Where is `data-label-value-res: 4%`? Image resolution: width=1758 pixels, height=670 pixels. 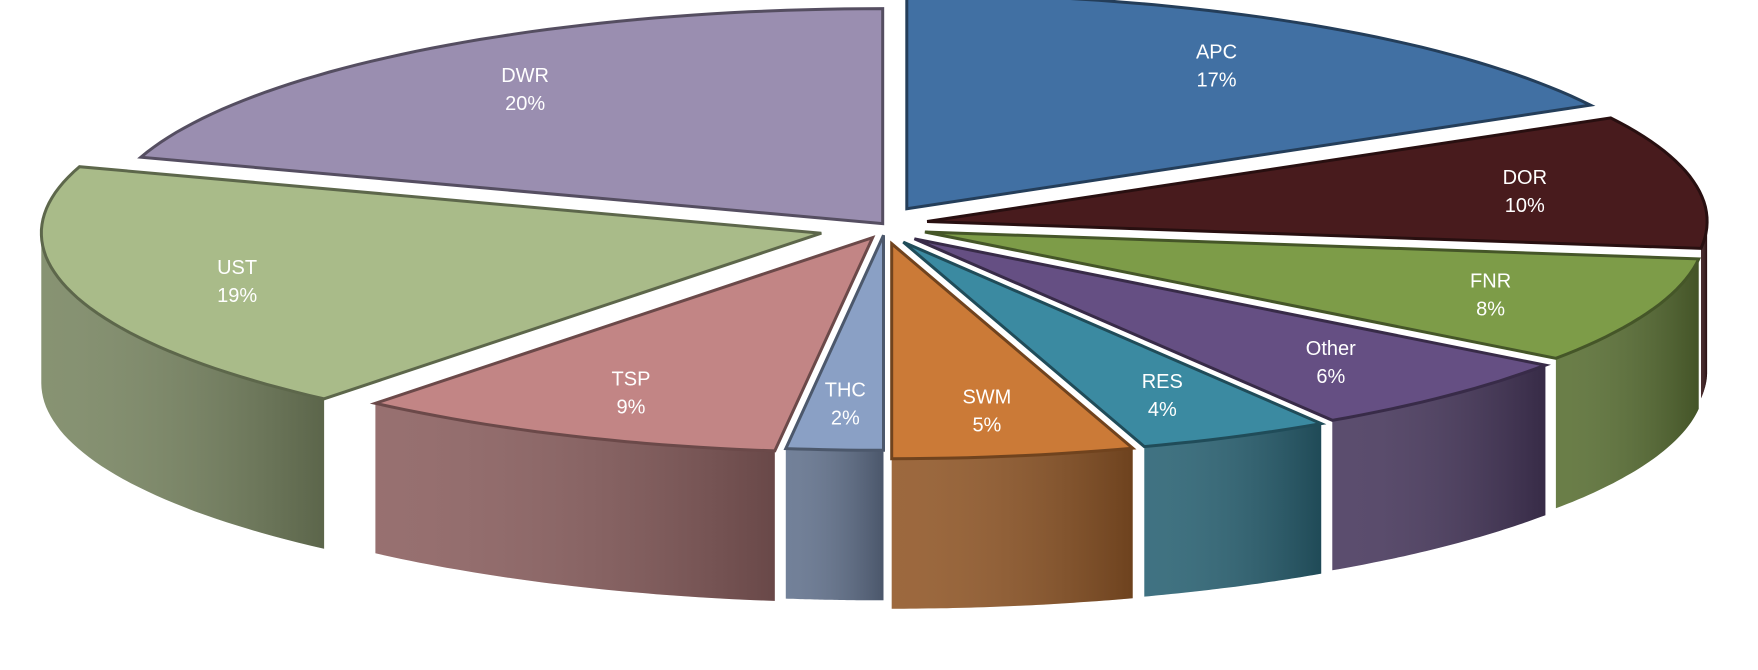
data-label-value-res: 4% is located at coordinates (1162, 410).